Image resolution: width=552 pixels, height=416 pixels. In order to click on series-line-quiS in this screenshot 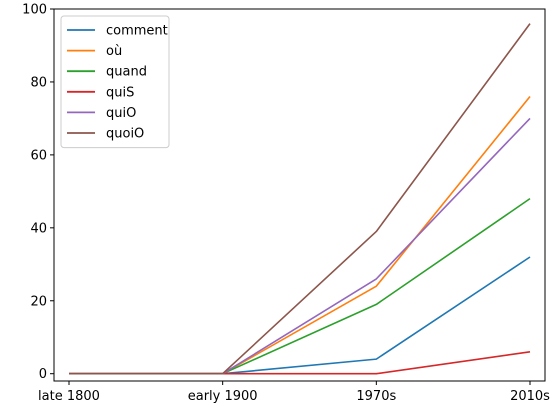, I will do `click(300, 363)`.